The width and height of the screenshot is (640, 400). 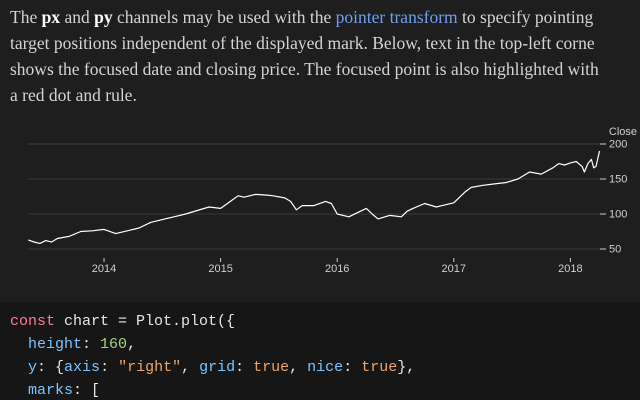 I want to click on property: nice, so click(x=325, y=367).